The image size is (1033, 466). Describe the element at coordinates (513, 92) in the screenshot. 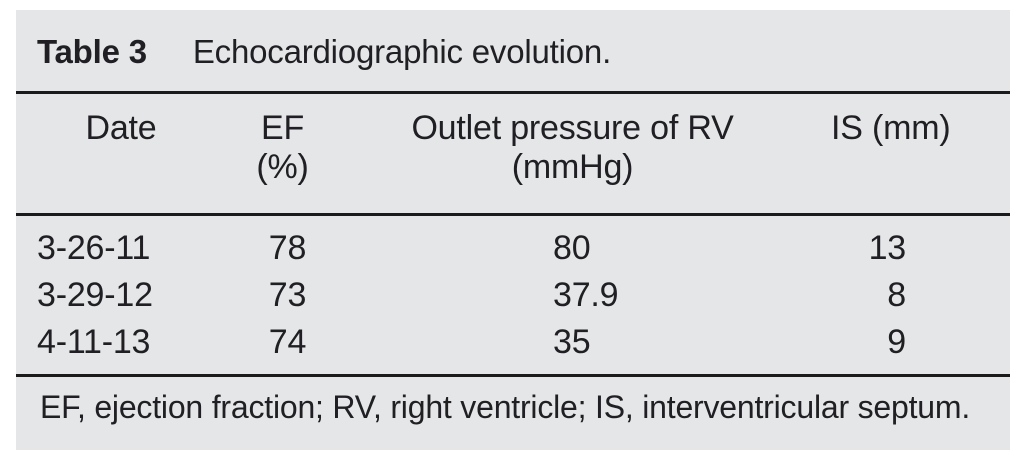

I see `rule-top` at that location.